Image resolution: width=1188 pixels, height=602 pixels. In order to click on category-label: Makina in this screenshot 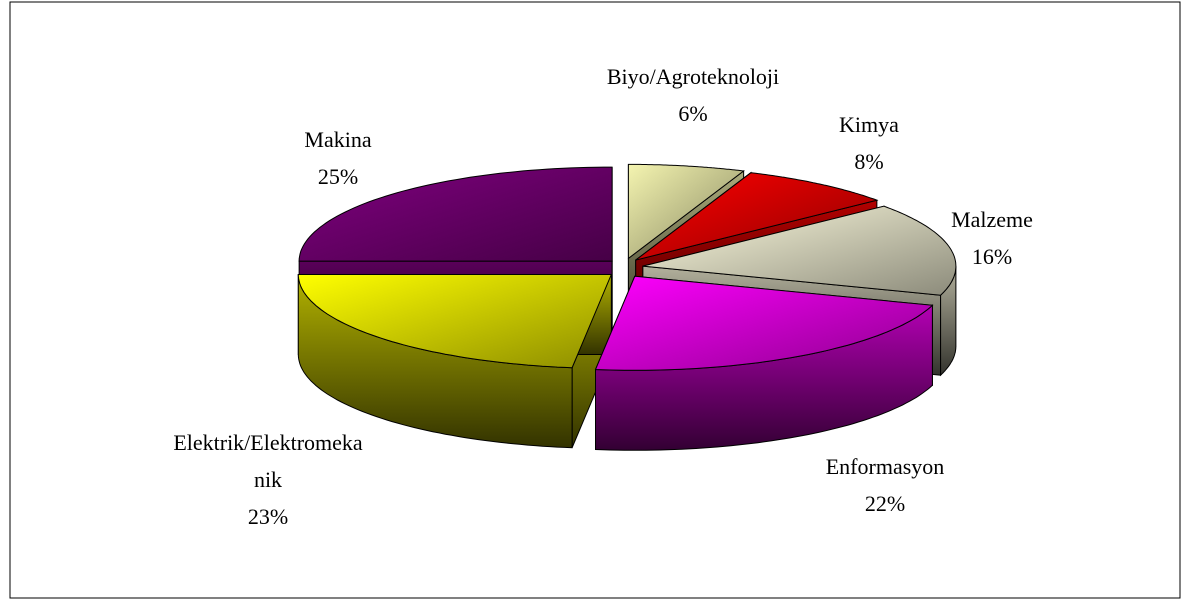, I will do `click(338, 139)`.